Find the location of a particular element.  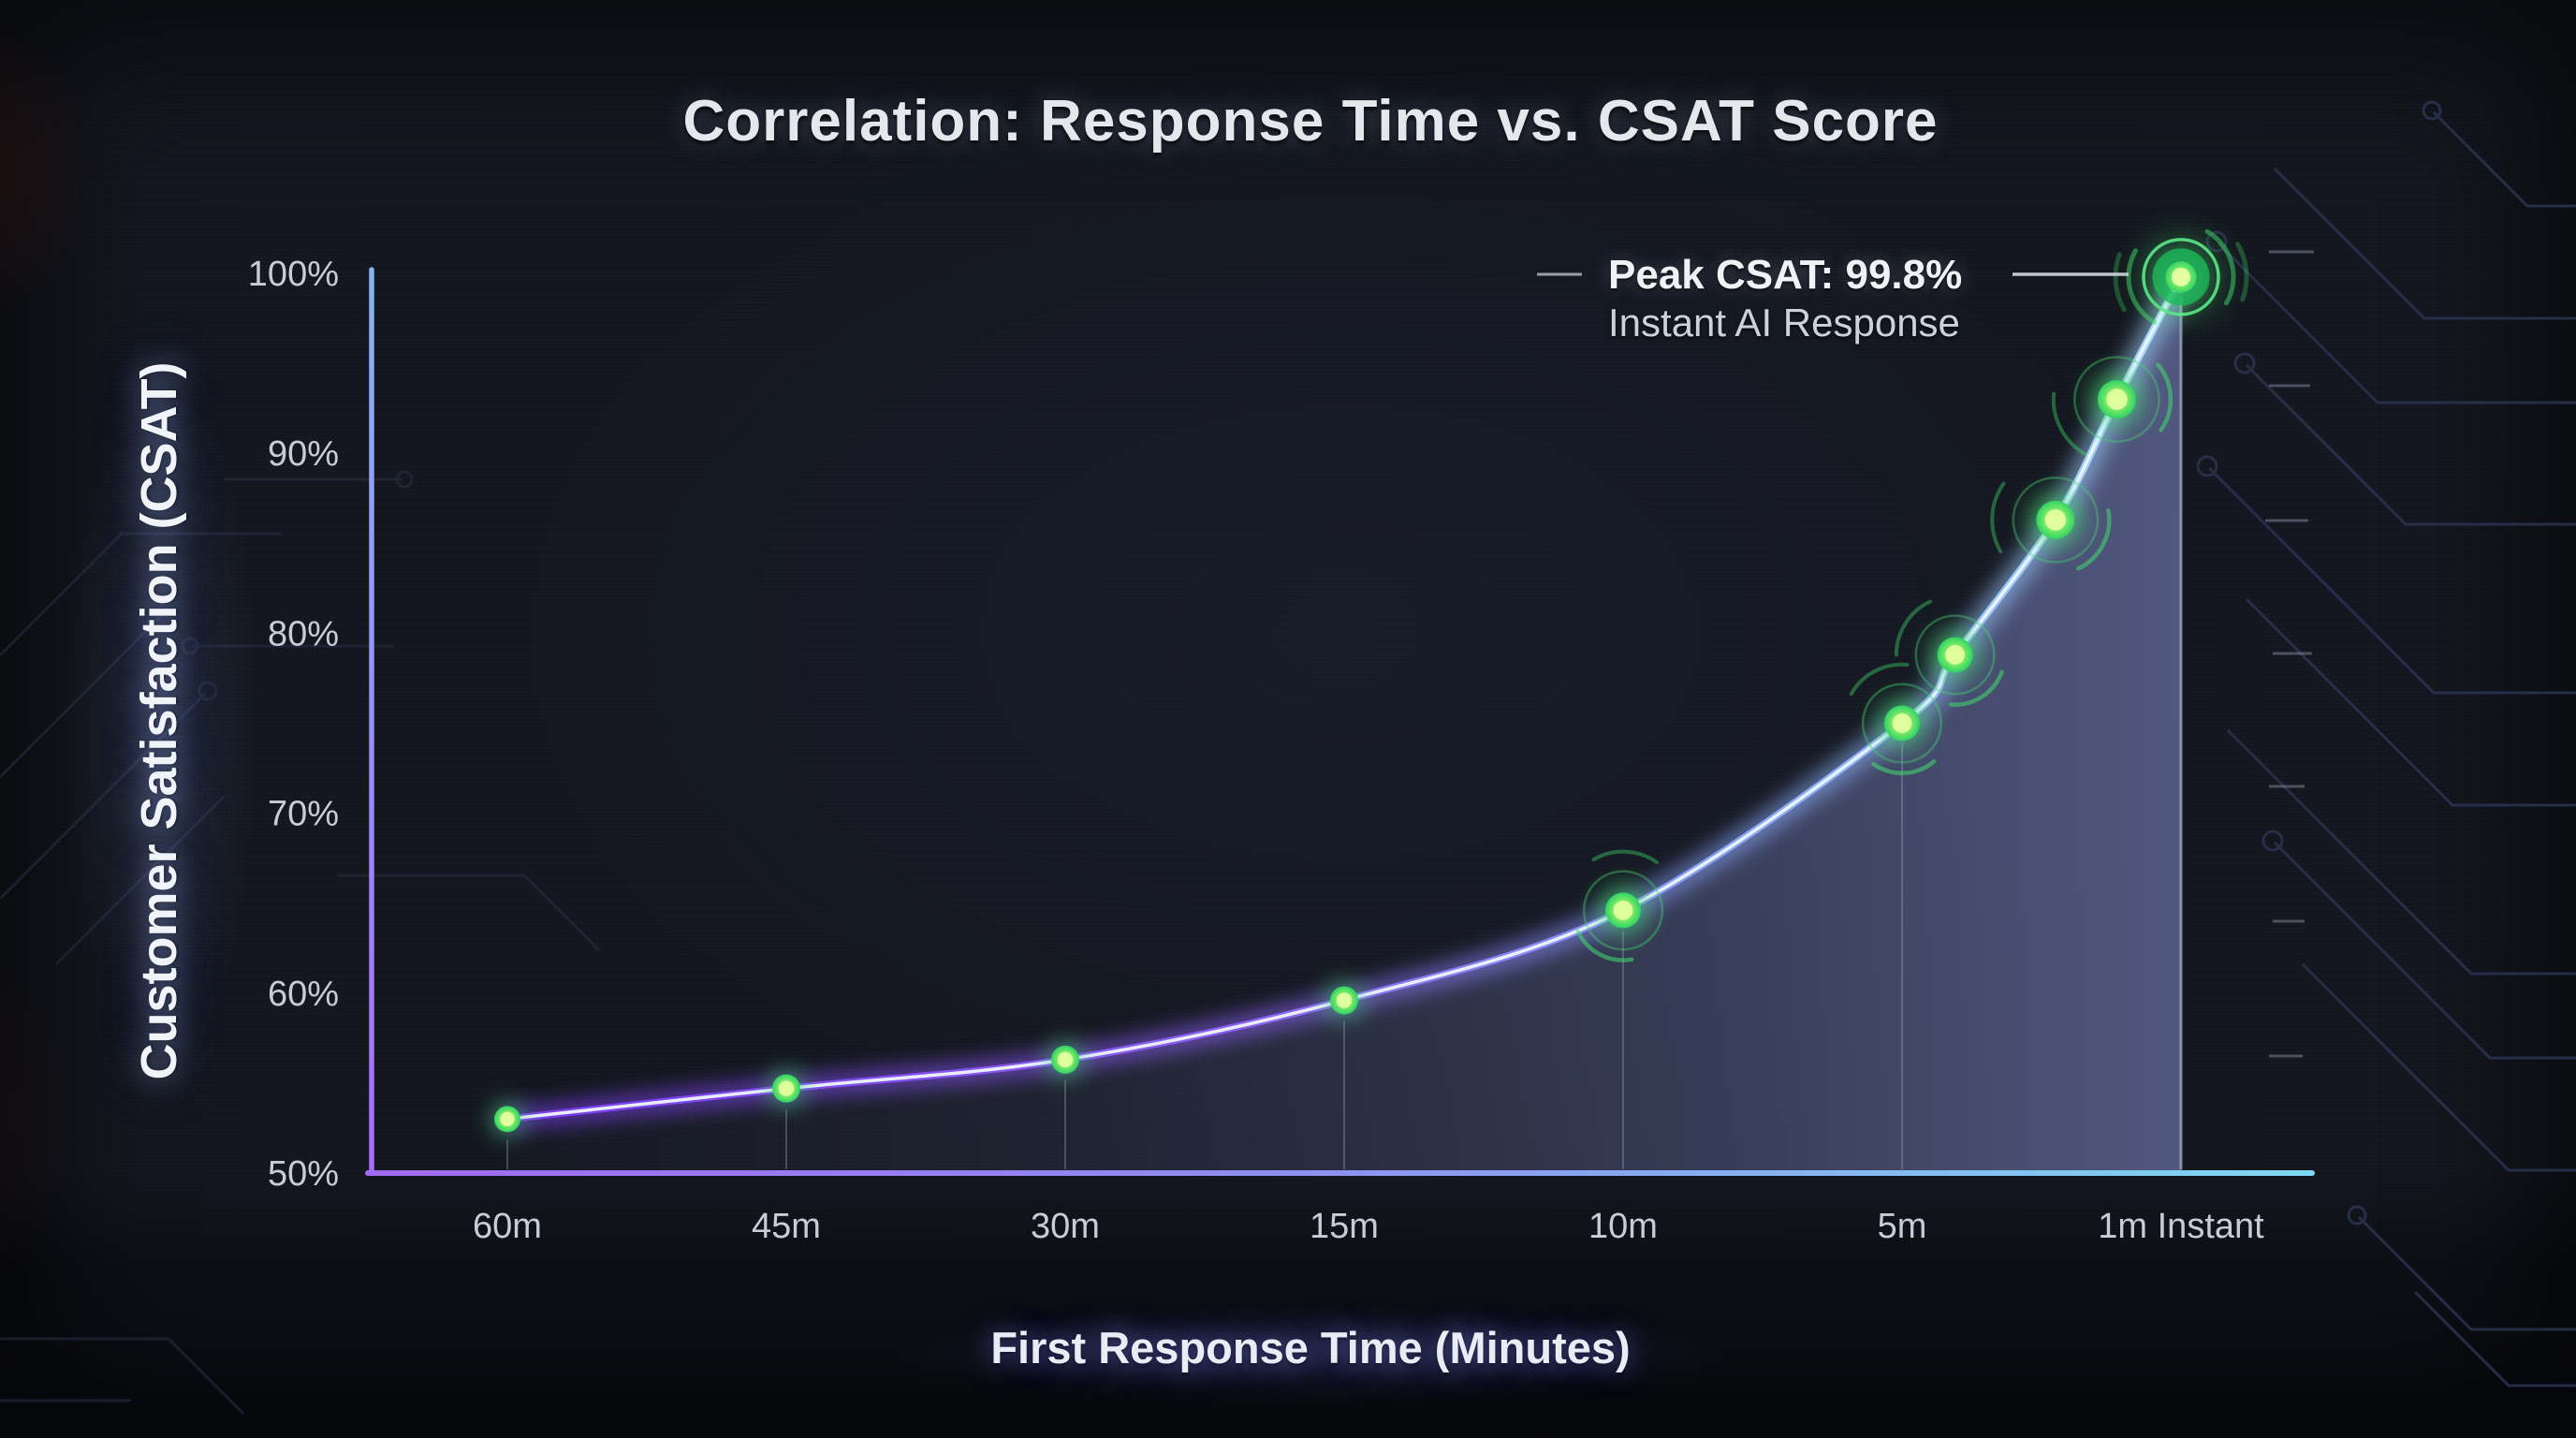

point-band is located at coordinates (2181, 277).